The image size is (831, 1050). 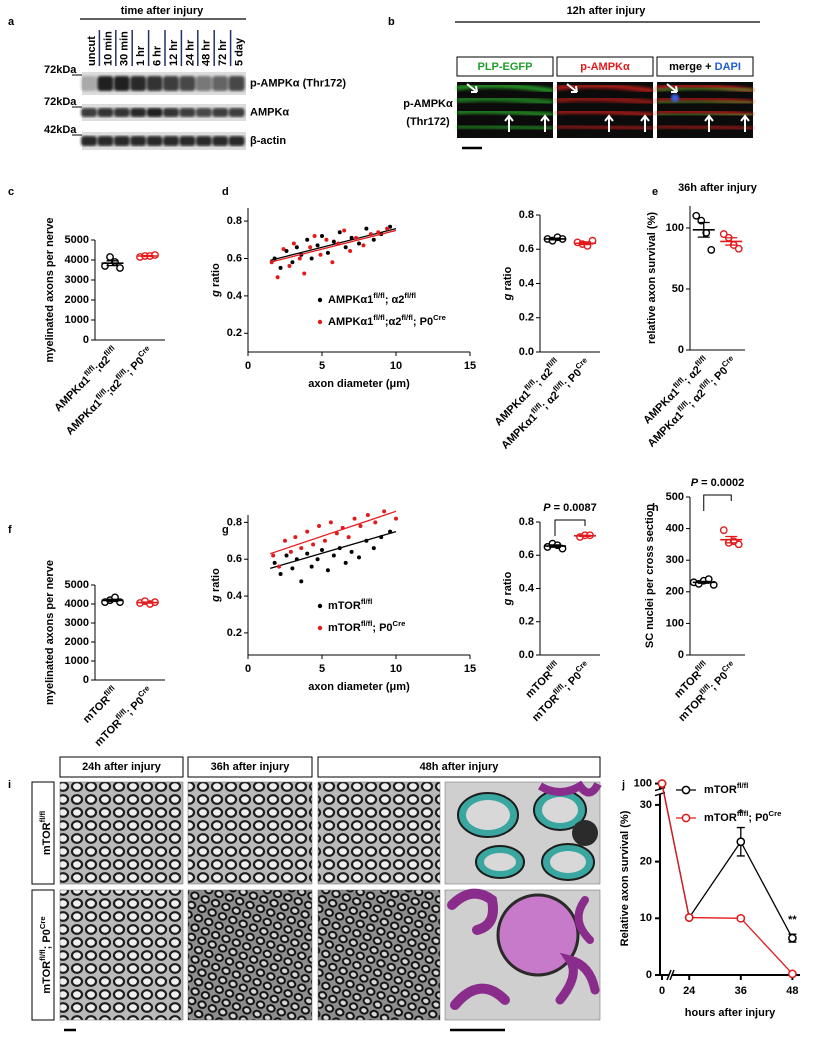 What do you see at coordinates (730, 1013) in the screenshot?
I see `x-axis-label: hours after injury` at bounding box center [730, 1013].